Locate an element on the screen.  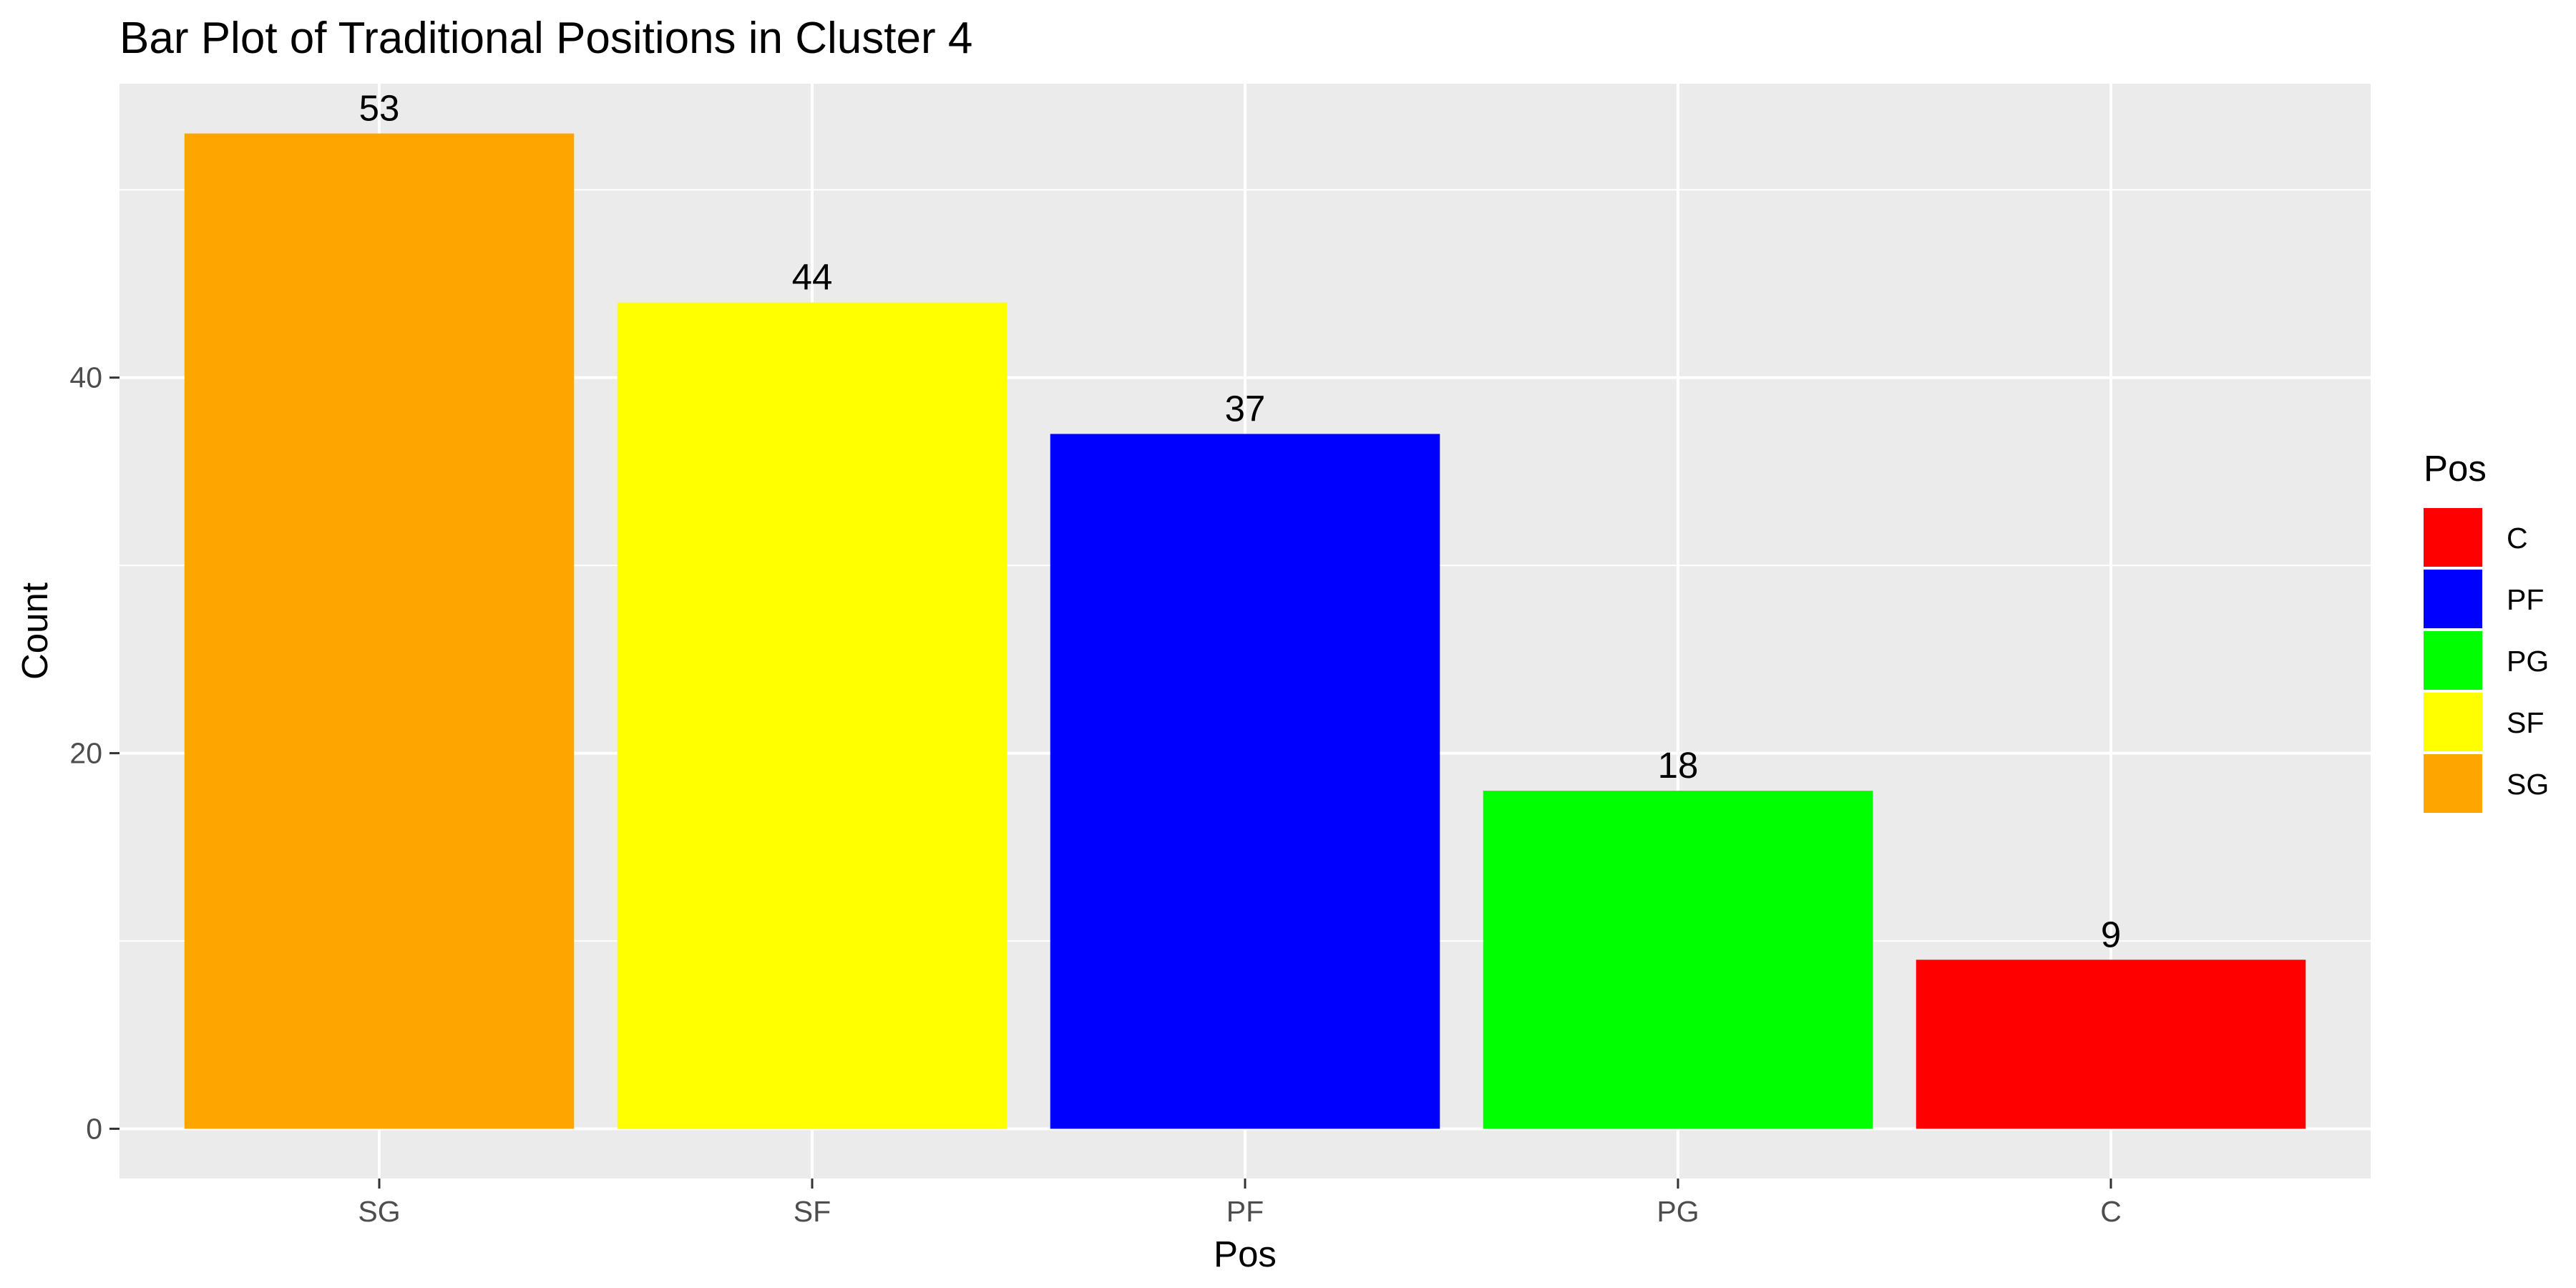
bar-sg is located at coordinates (379, 631).